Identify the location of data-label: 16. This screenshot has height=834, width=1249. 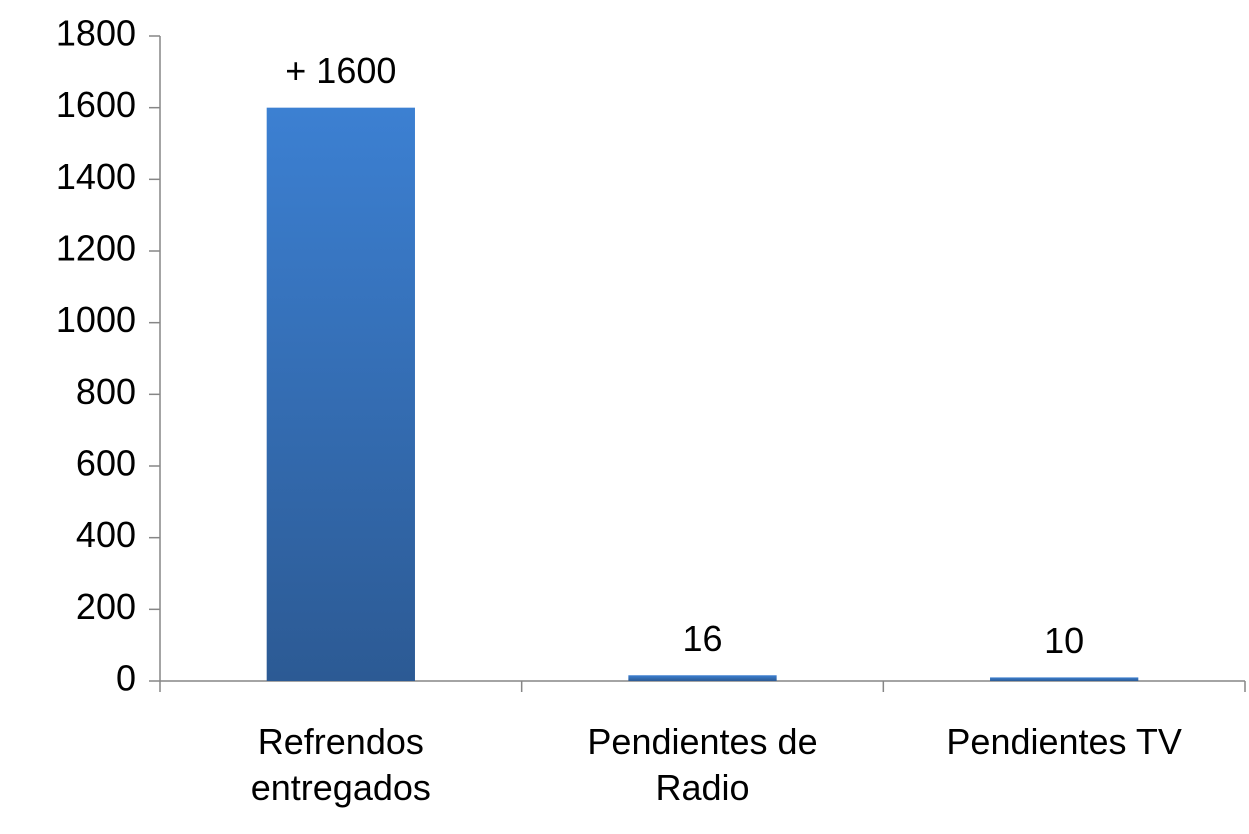
(702, 638).